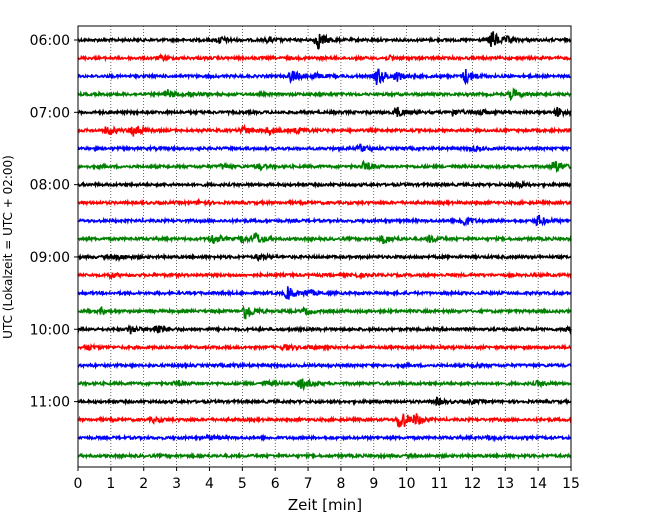 The image size is (650, 520). What do you see at coordinates (472, 484) in the screenshot?
I see `x-tick-label: 12` at bounding box center [472, 484].